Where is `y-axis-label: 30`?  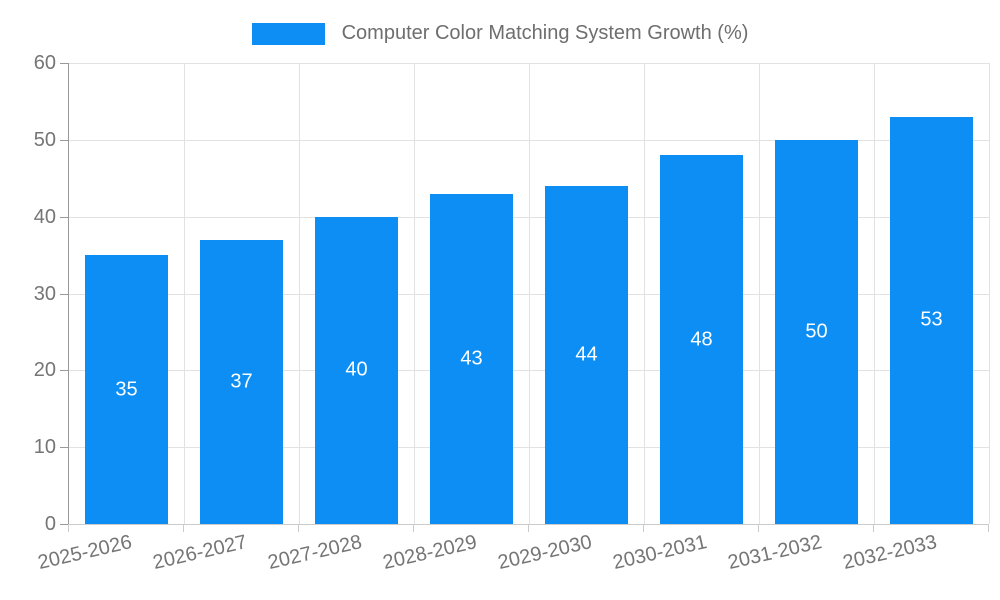 y-axis-label: 30 is located at coordinates (44, 293).